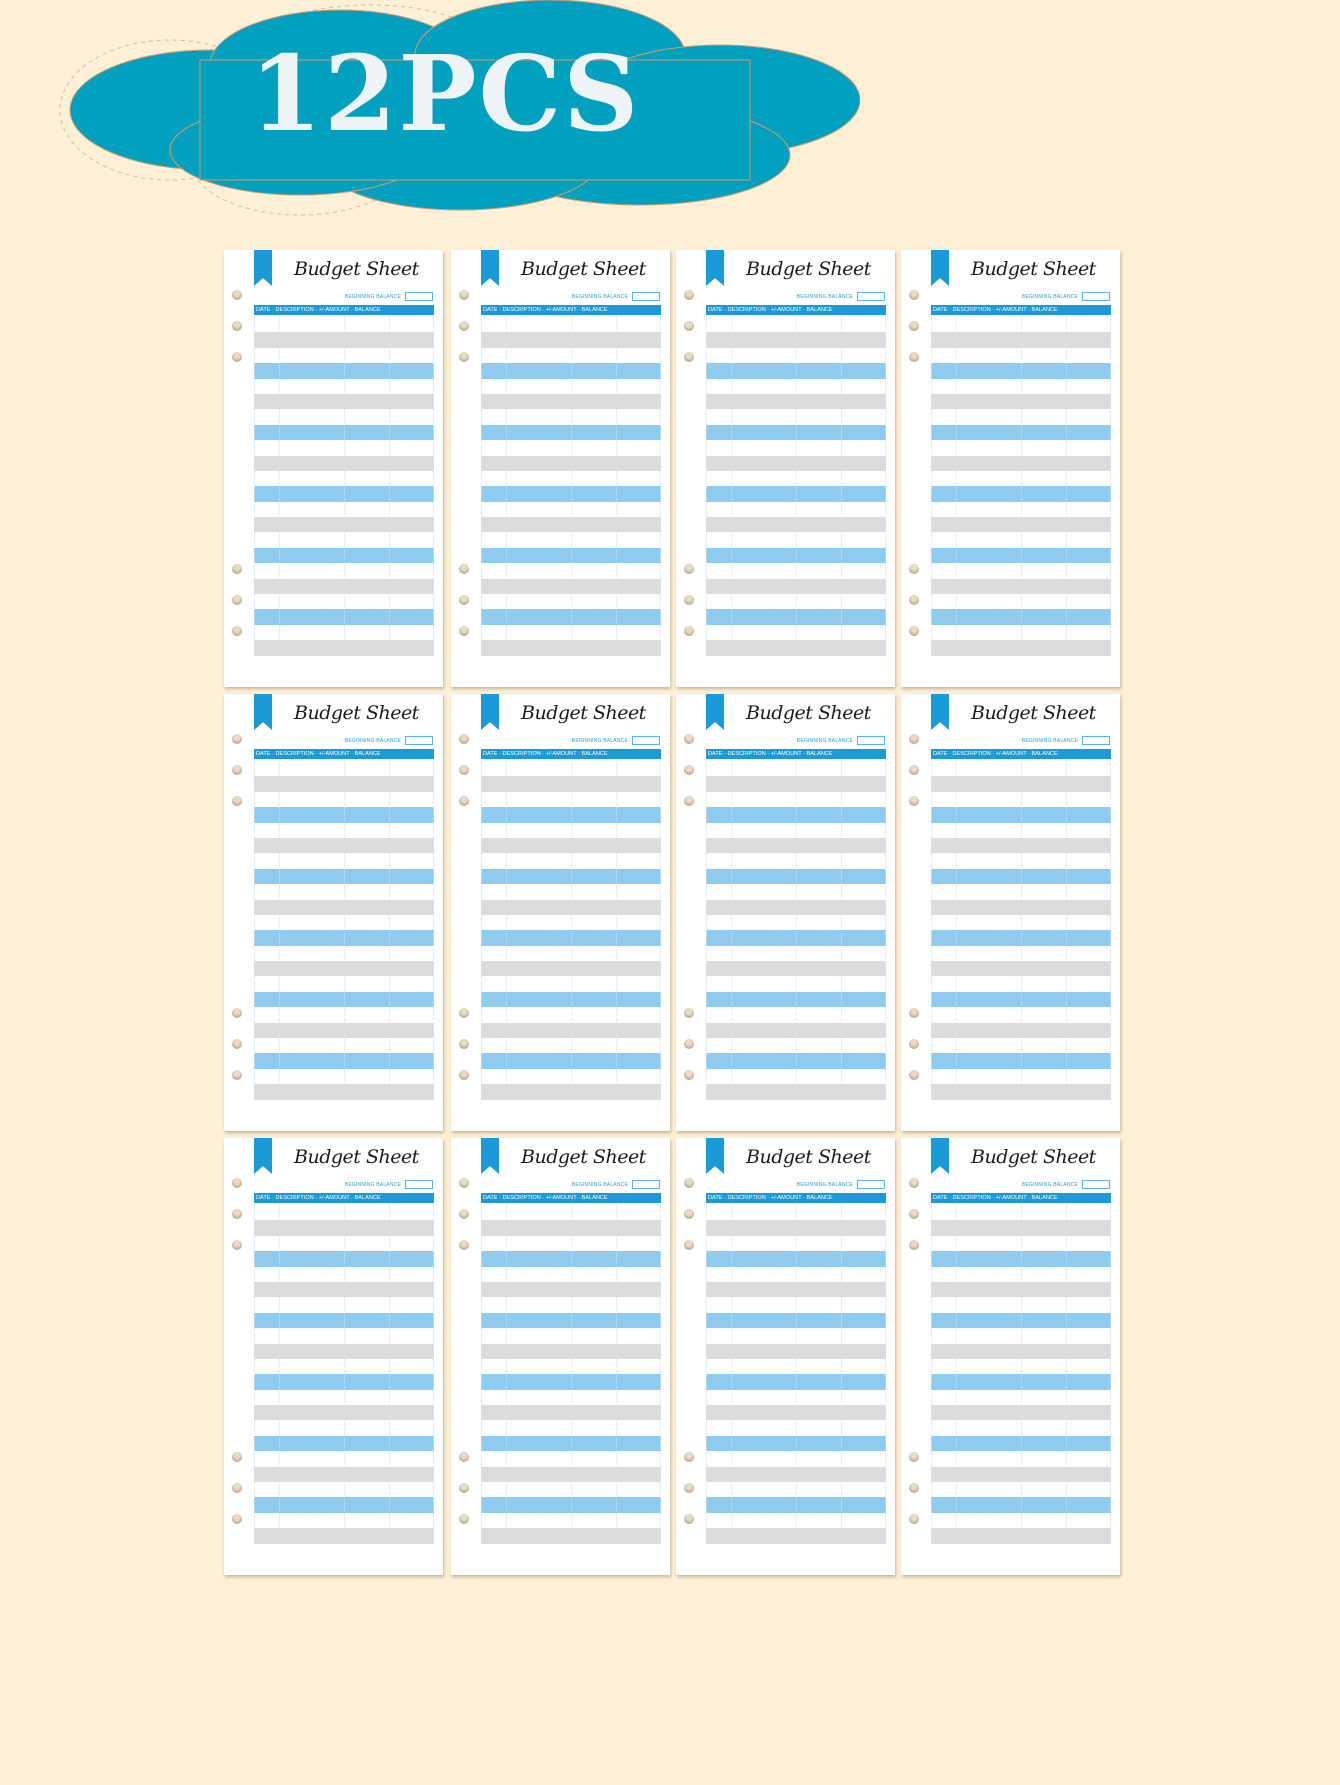  What do you see at coordinates (824, 296) in the screenshot?
I see `beginning-balance-label: BEGINNING BALANCE` at bounding box center [824, 296].